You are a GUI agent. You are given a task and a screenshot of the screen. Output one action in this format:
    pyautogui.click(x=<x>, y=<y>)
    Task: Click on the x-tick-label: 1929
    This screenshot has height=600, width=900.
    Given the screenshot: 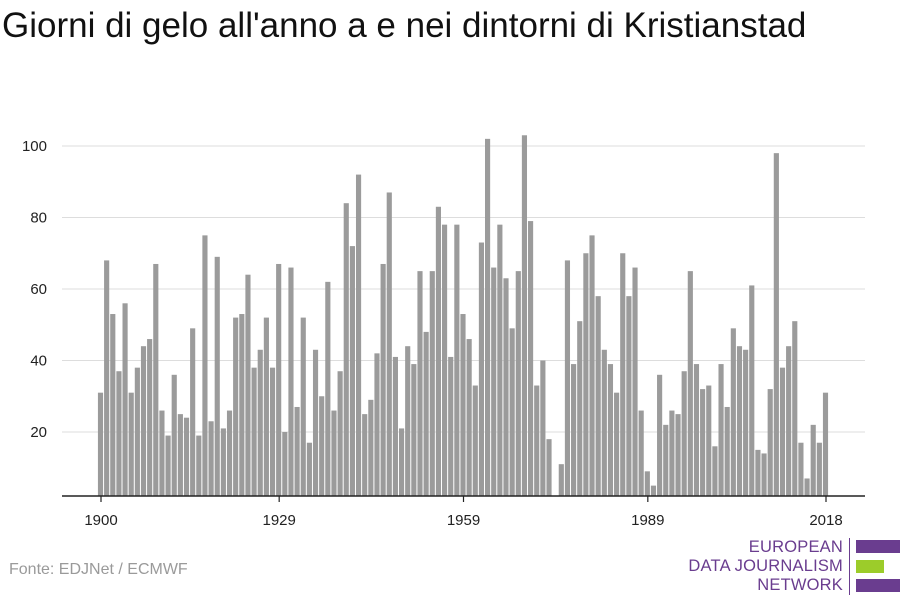 What is the action you would take?
    pyautogui.click(x=278, y=520)
    